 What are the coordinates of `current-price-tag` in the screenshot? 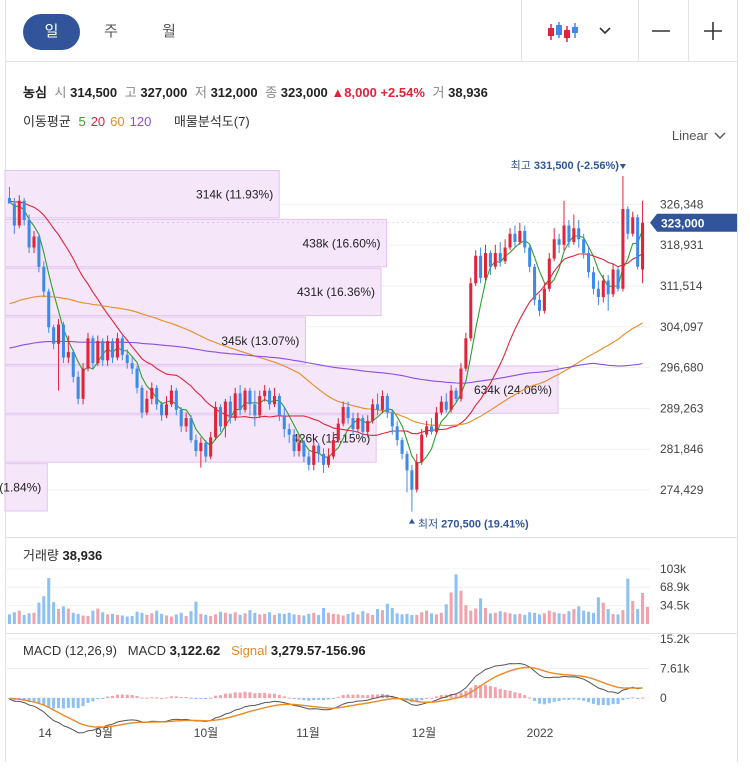 It's located at (693, 222).